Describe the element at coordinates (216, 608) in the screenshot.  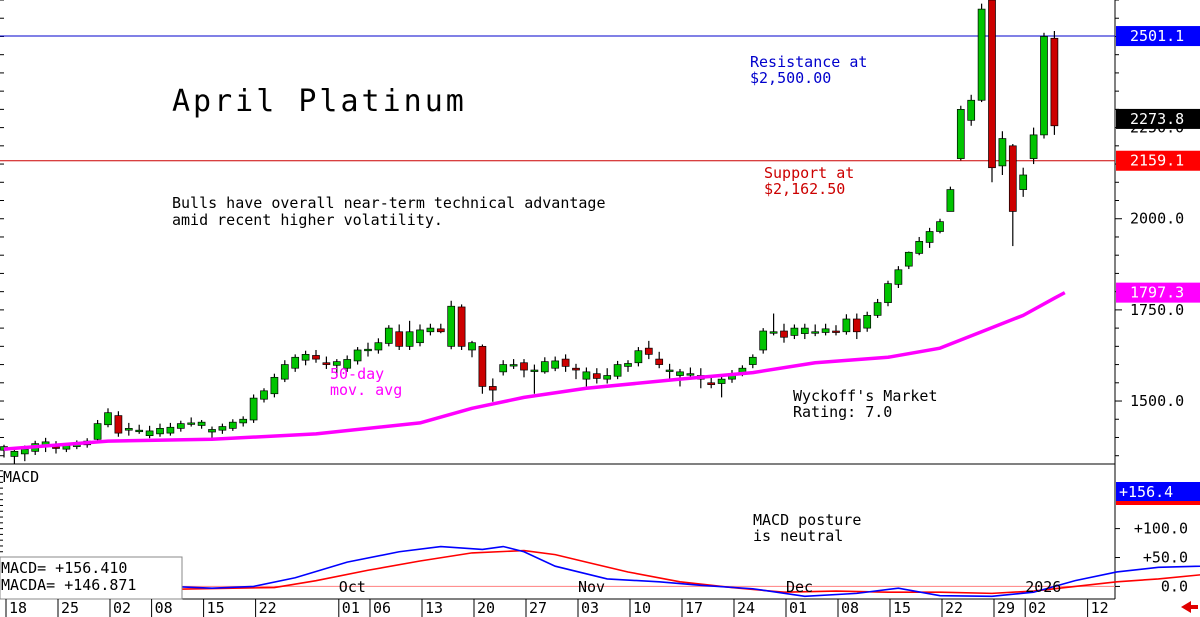
I see `date-label: 15` at that location.